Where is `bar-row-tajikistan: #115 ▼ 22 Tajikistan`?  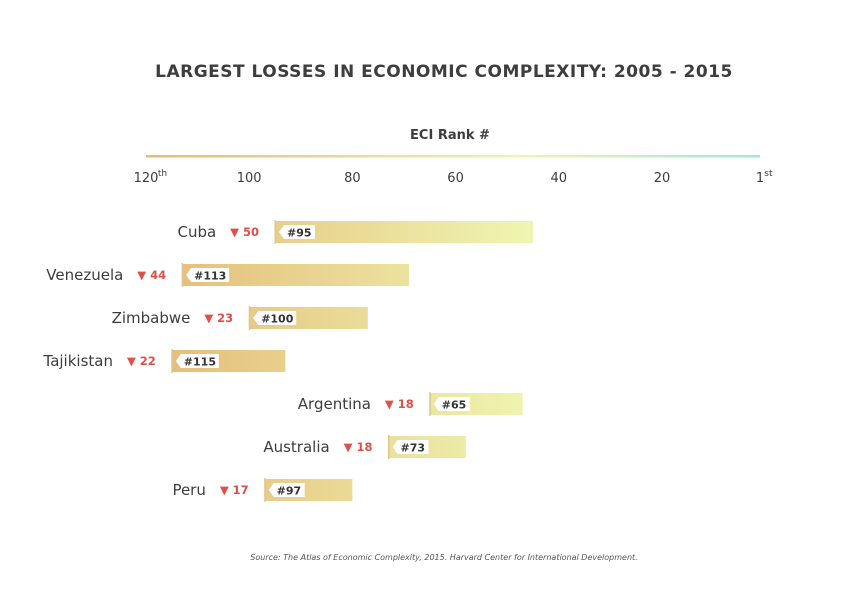 bar-row-tajikistan: #115 ▼ 22 Tajikistan is located at coordinates (164, 361).